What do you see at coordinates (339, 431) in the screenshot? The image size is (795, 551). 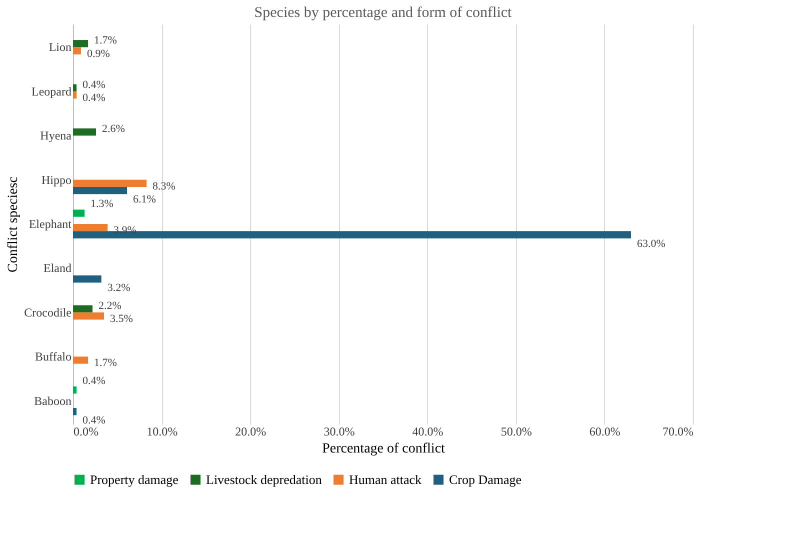 I see `x-tick-label: 30.0%` at bounding box center [339, 431].